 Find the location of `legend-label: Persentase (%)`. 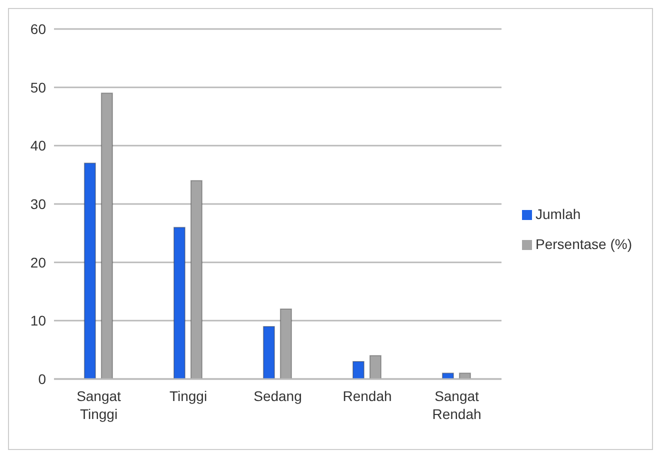

legend-label: Persentase (%) is located at coordinates (584, 244).